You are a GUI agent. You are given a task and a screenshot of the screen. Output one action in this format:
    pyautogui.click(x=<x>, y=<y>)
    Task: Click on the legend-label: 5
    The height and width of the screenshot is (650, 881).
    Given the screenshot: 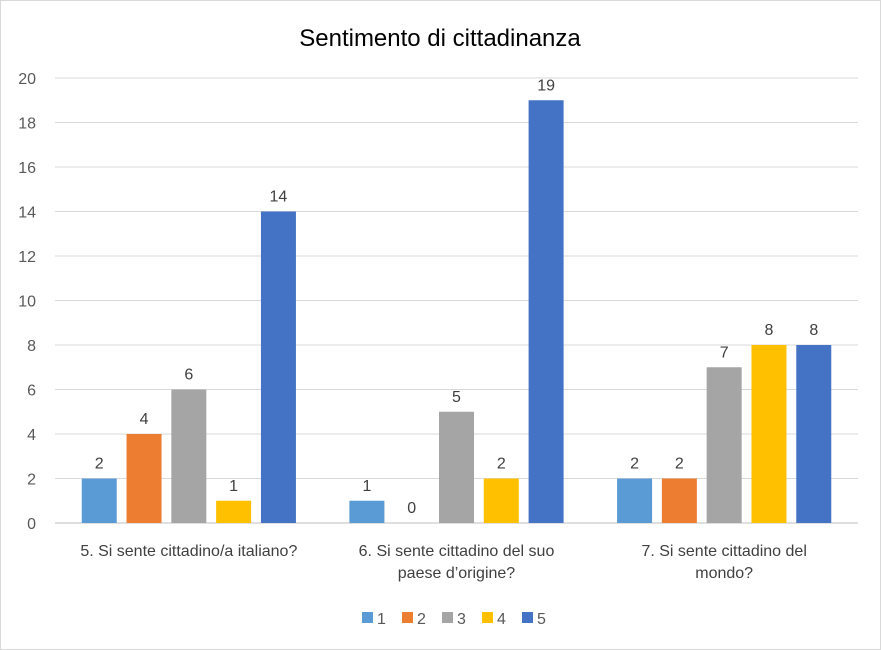 What is the action you would take?
    pyautogui.click(x=541, y=619)
    